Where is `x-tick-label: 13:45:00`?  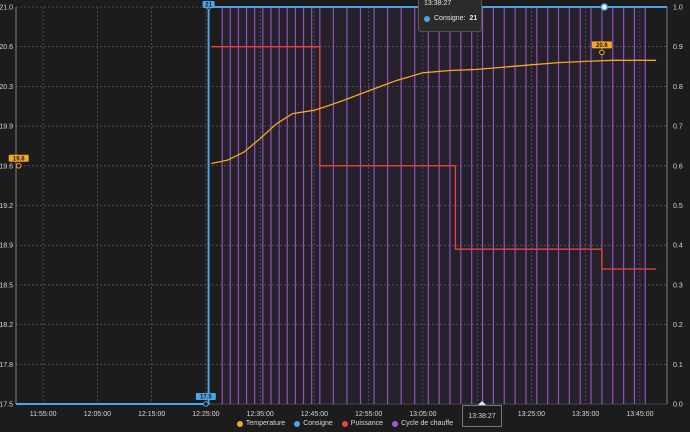 x-tick-label: 13:45:00 is located at coordinates (639, 414).